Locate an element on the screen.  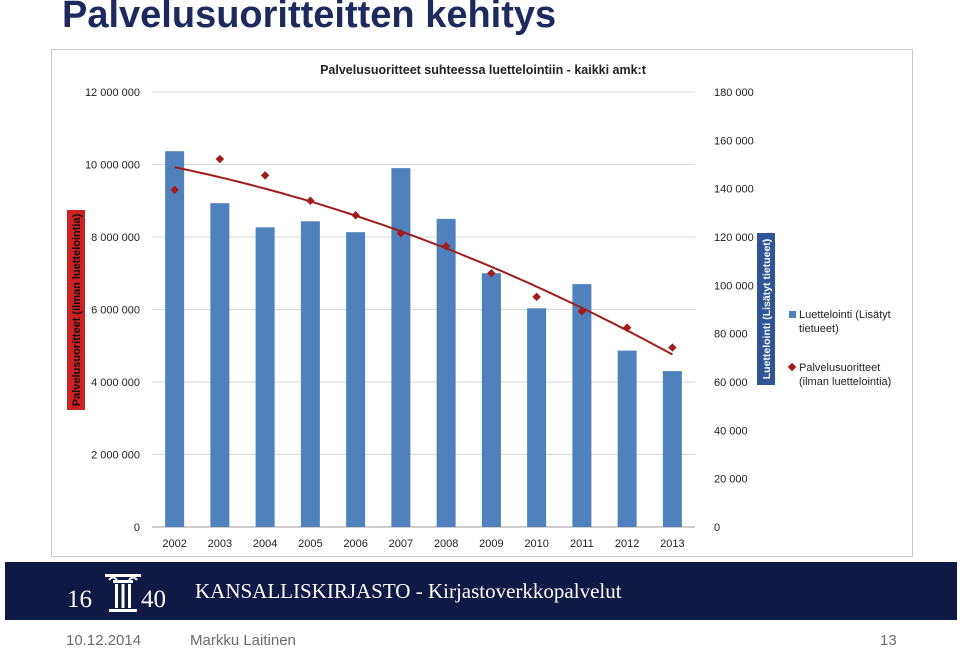
left-axis-tick-label: 6 000 000 is located at coordinates (115, 311).